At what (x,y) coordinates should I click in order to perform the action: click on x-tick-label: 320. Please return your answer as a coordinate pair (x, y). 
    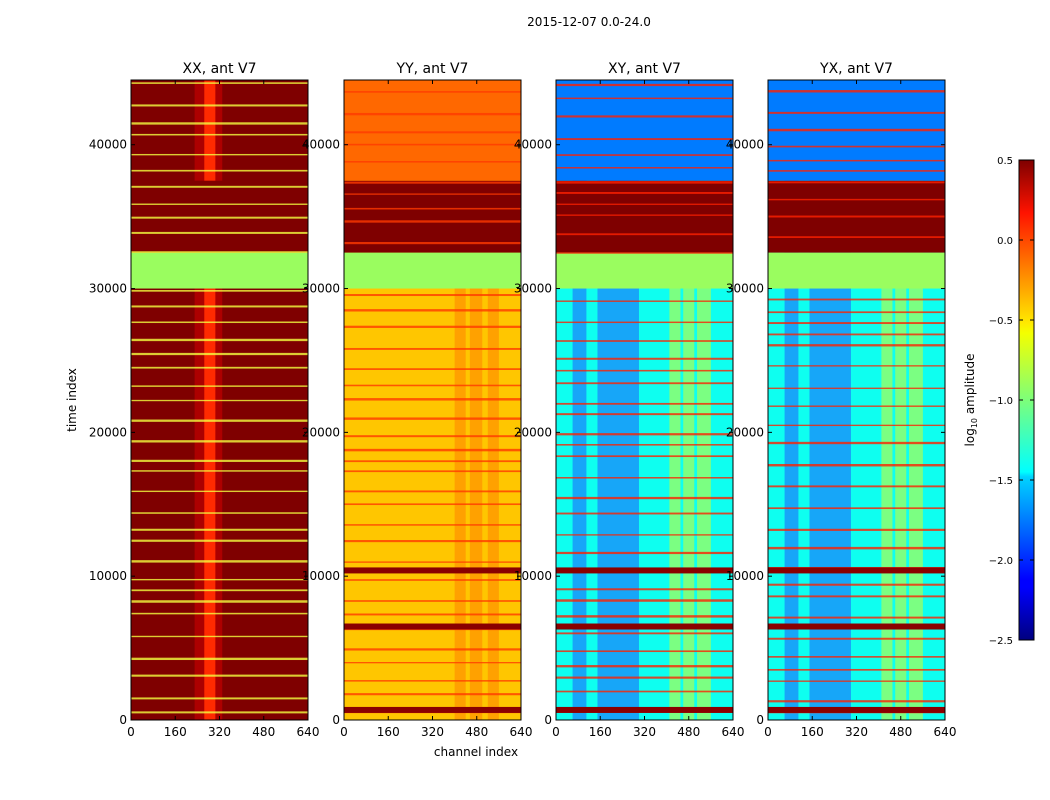
    Looking at the image, I should click on (219, 732).